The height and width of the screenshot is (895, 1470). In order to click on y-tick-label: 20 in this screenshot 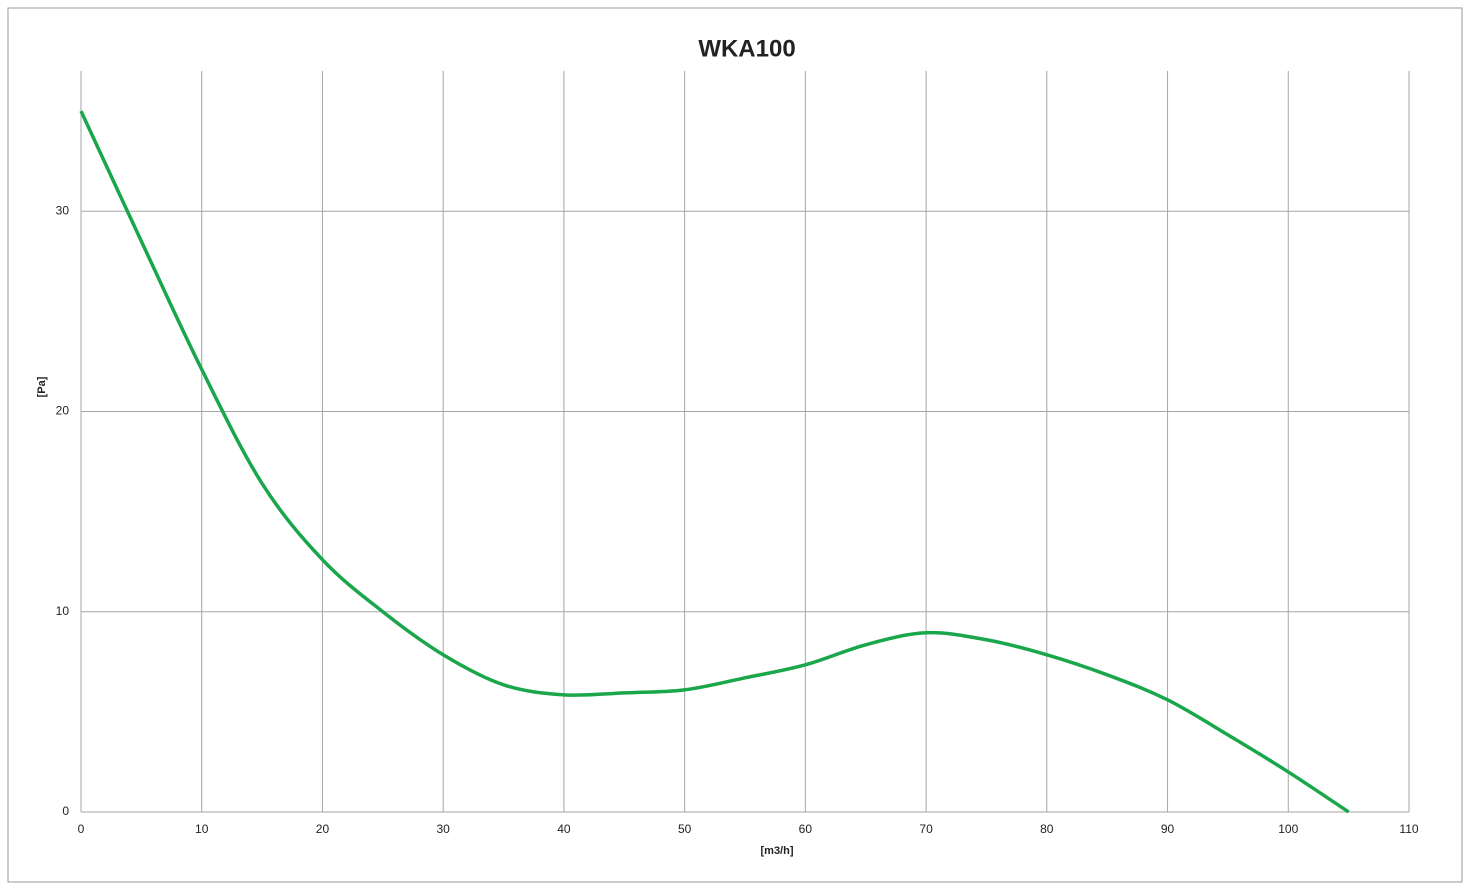, I will do `click(63, 411)`.